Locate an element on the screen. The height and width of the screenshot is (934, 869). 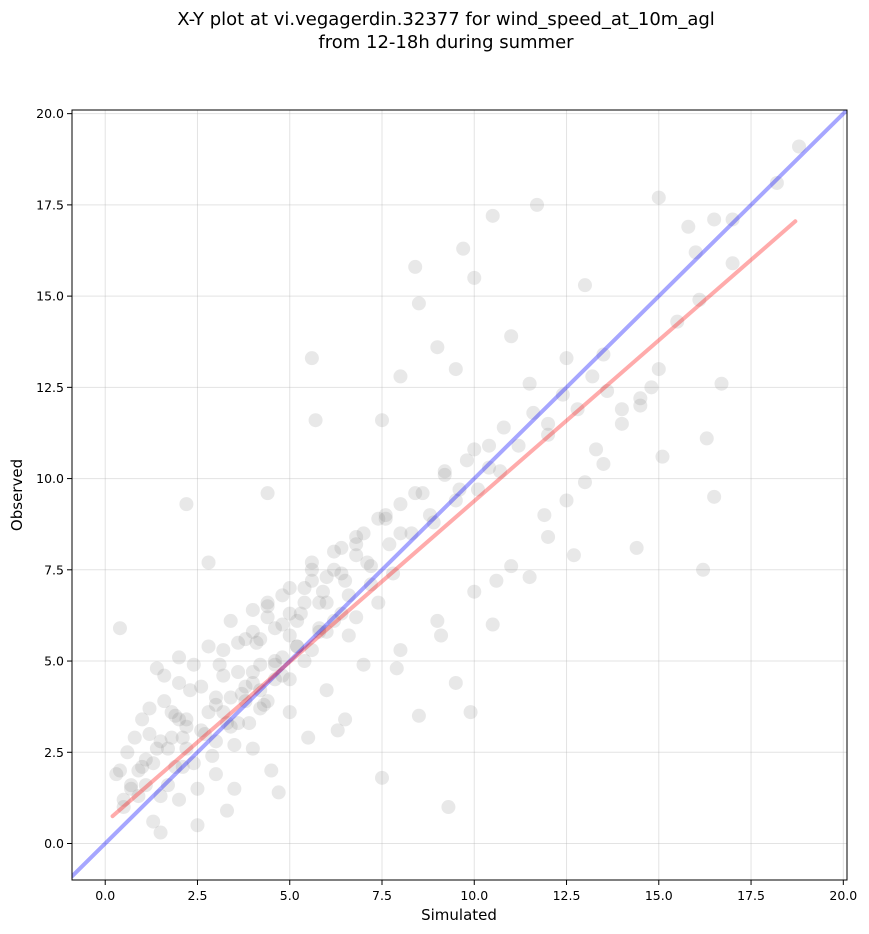
y-axis-ticks: 0.0 2.5 5.0 7.5 10.0 12.5 15.0 17.5 20.0 is located at coordinates (54, 478).